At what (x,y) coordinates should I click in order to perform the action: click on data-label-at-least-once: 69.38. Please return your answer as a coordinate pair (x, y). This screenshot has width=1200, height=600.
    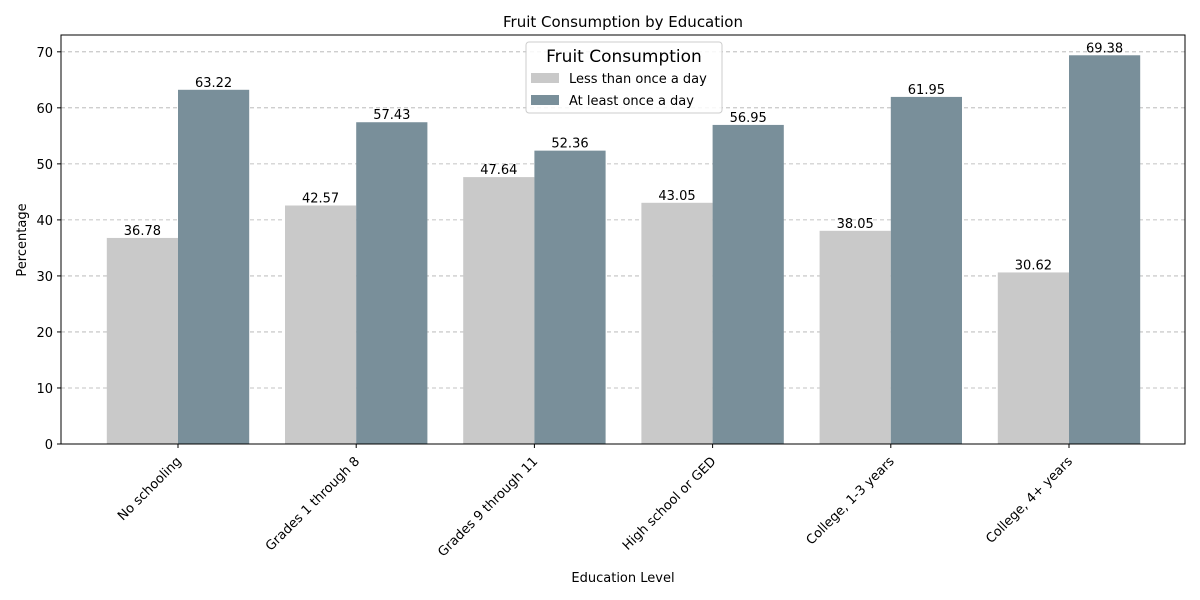
    Looking at the image, I should click on (1104, 48).